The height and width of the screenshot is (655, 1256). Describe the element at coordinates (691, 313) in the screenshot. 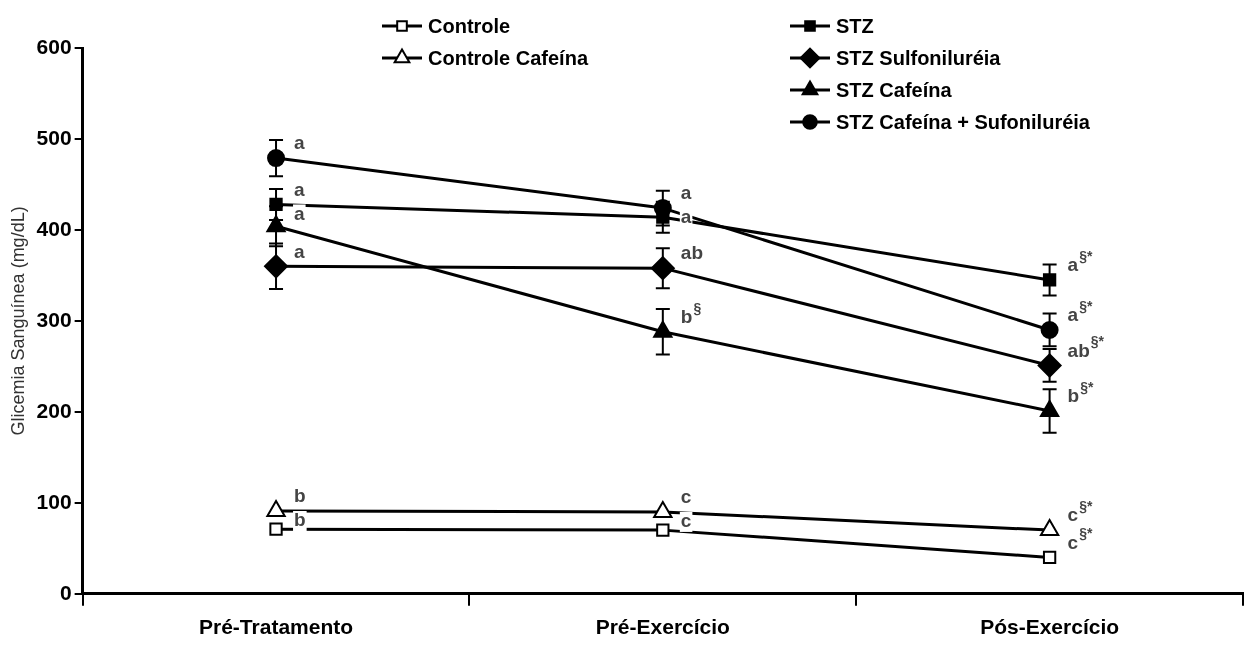

I see `annotation: b§` at that location.